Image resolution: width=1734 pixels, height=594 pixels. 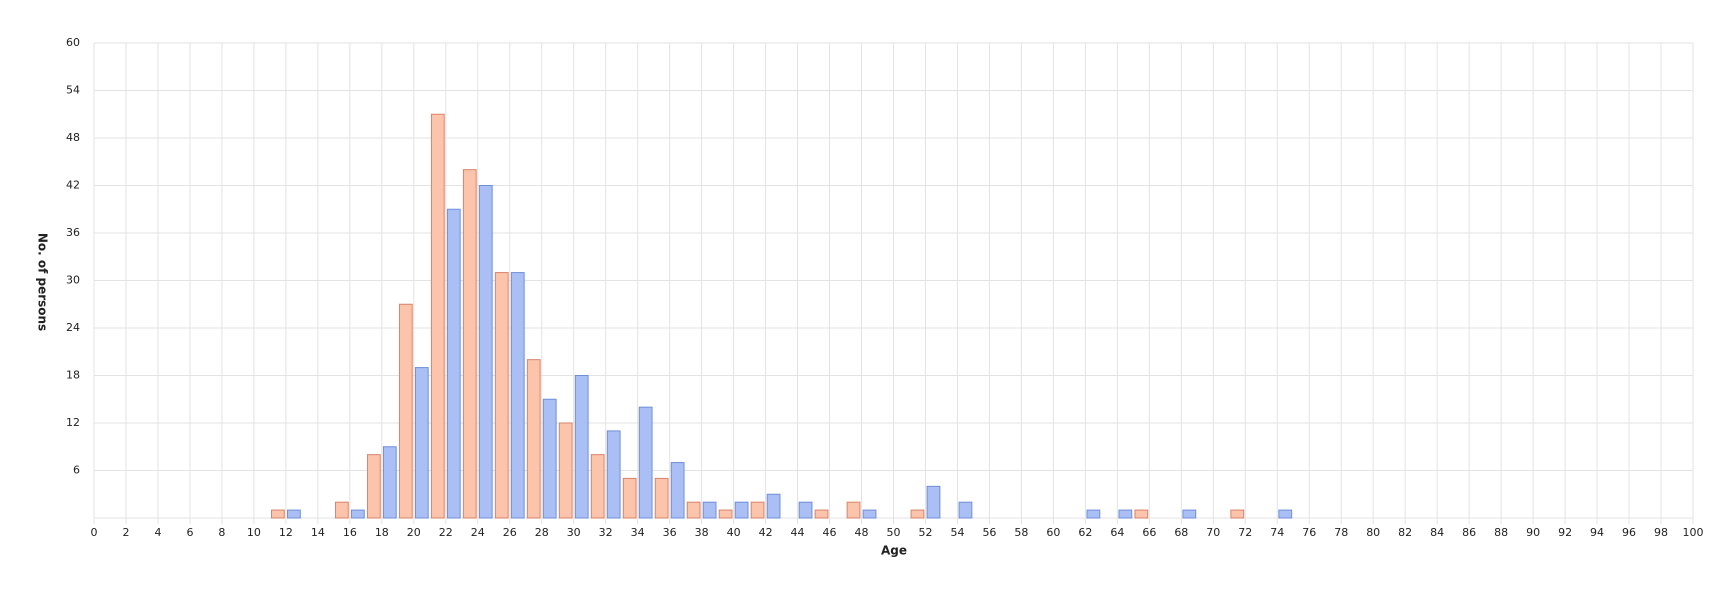 I want to click on x-tick-label: 80, so click(x=1373, y=532).